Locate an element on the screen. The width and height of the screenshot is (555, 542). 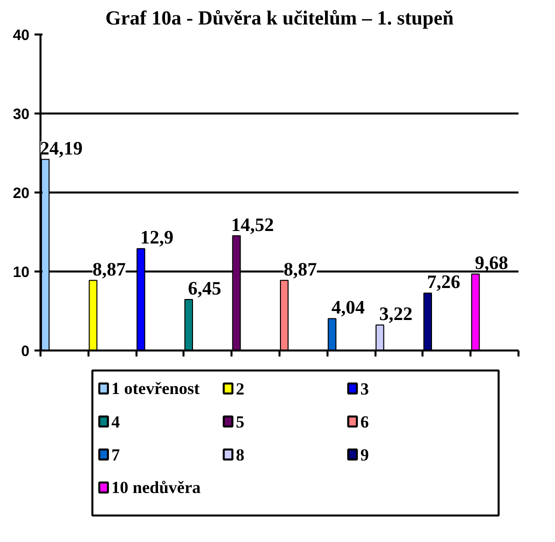
data-label: 14,52 is located at coordinates (252, 225).